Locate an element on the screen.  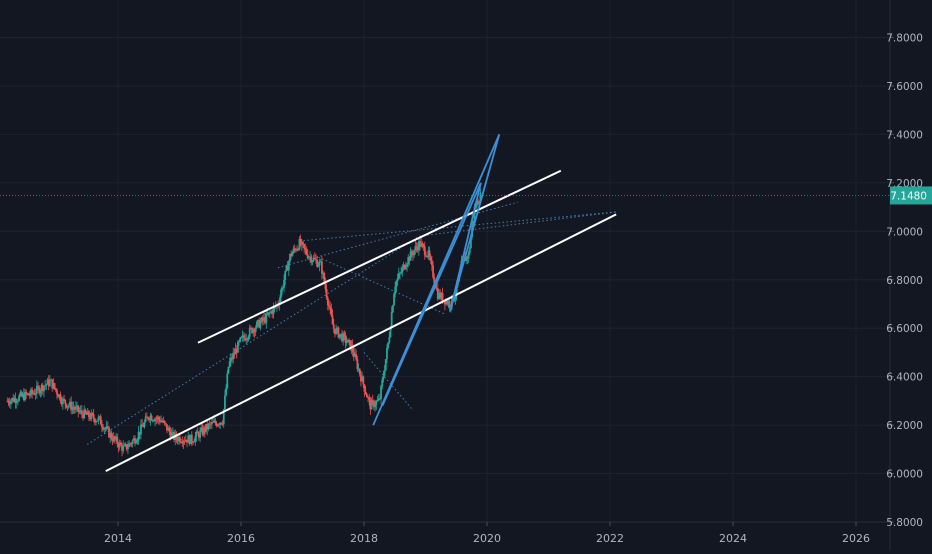
dotted-trend-line is located at coordinates (253, 340).